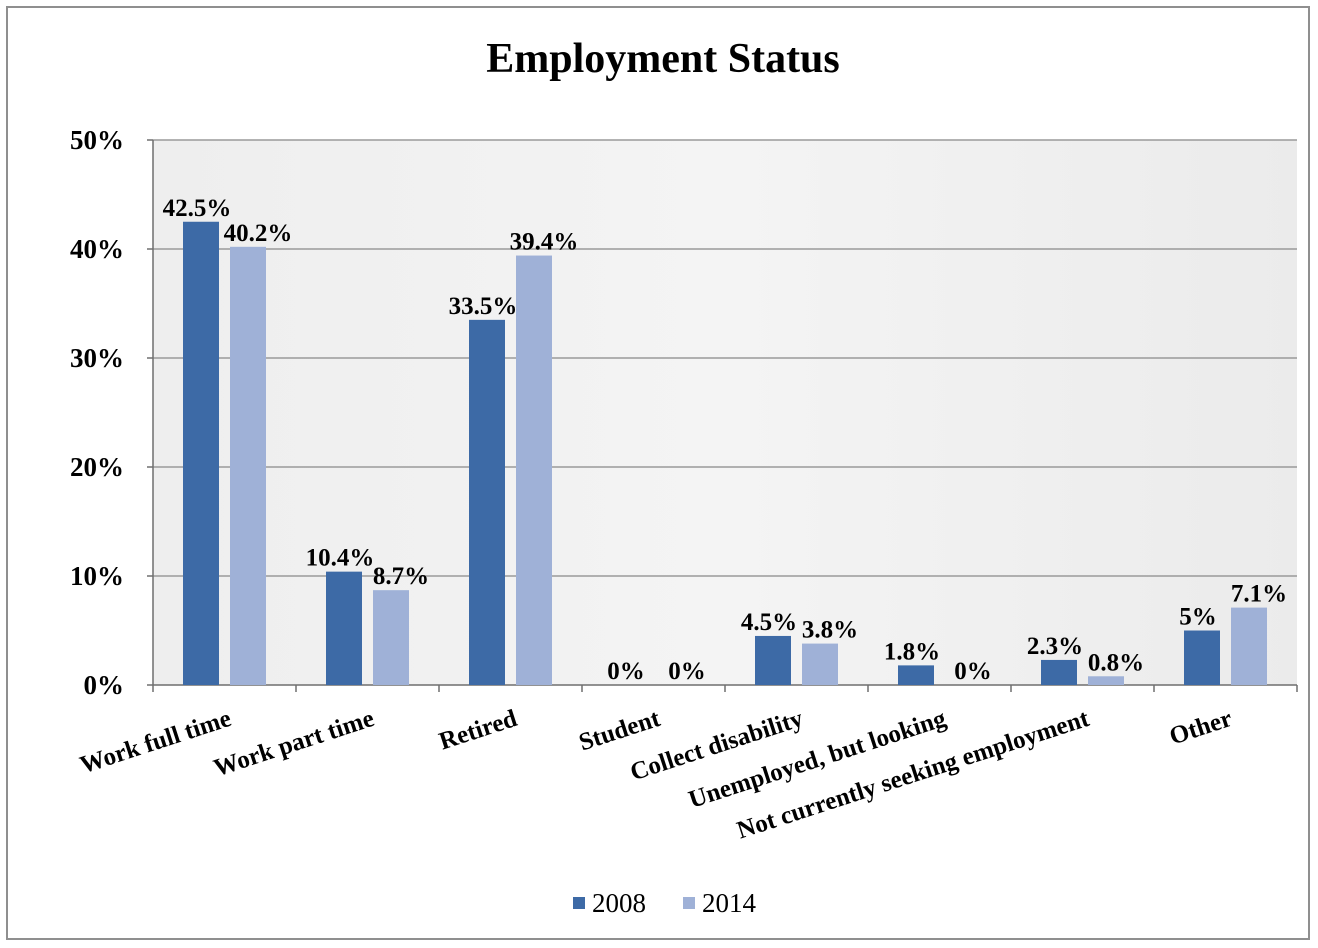 This screenshot has height=948, width=1318. Describe the element at coordinates (619, 903) in the screenshot. I see `legend-label-2008: 2008` at that location.